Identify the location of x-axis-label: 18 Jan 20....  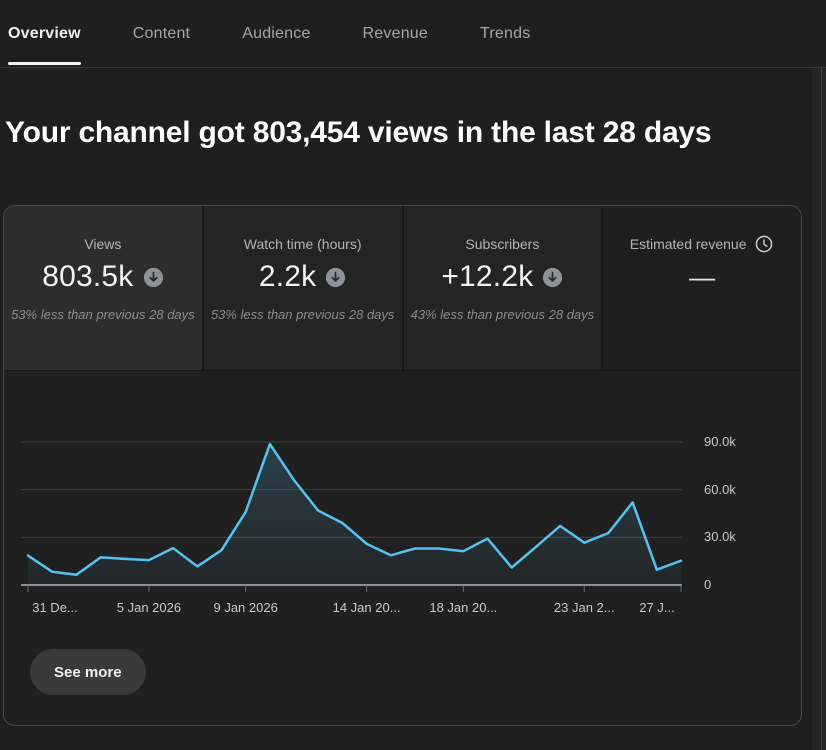
(463, 607).